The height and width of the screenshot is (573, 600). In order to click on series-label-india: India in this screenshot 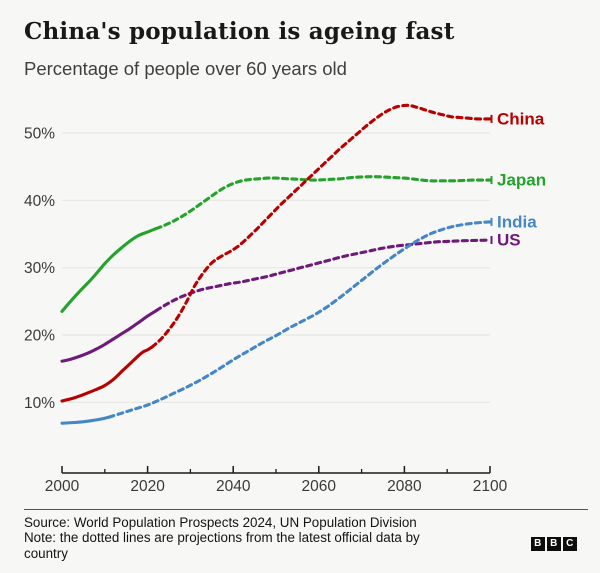, I will do `click(517, 221)`.